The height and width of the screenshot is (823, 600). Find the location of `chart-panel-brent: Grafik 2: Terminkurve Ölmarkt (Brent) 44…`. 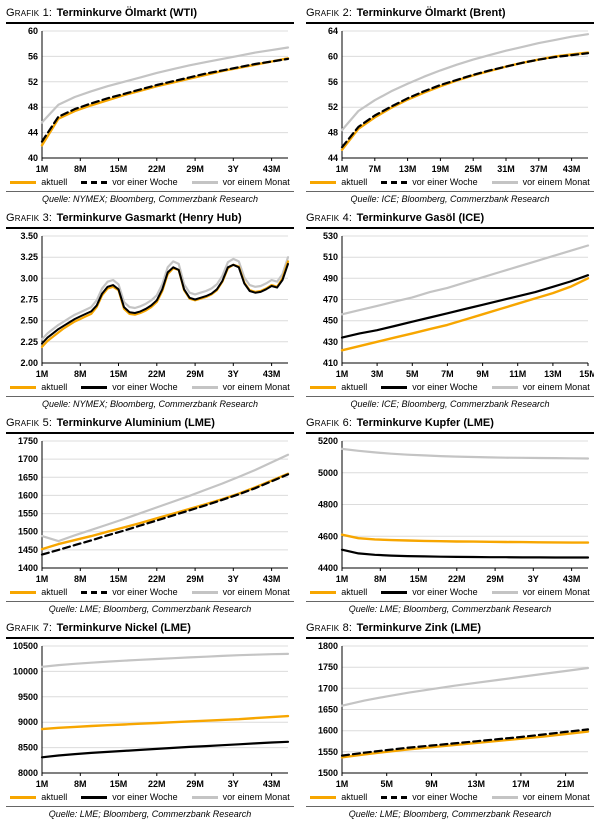

chart-panel-brent: Grafik 2: Terminkurve Ölmarkt (Brent) 44… is located at coordinates (450, 104).